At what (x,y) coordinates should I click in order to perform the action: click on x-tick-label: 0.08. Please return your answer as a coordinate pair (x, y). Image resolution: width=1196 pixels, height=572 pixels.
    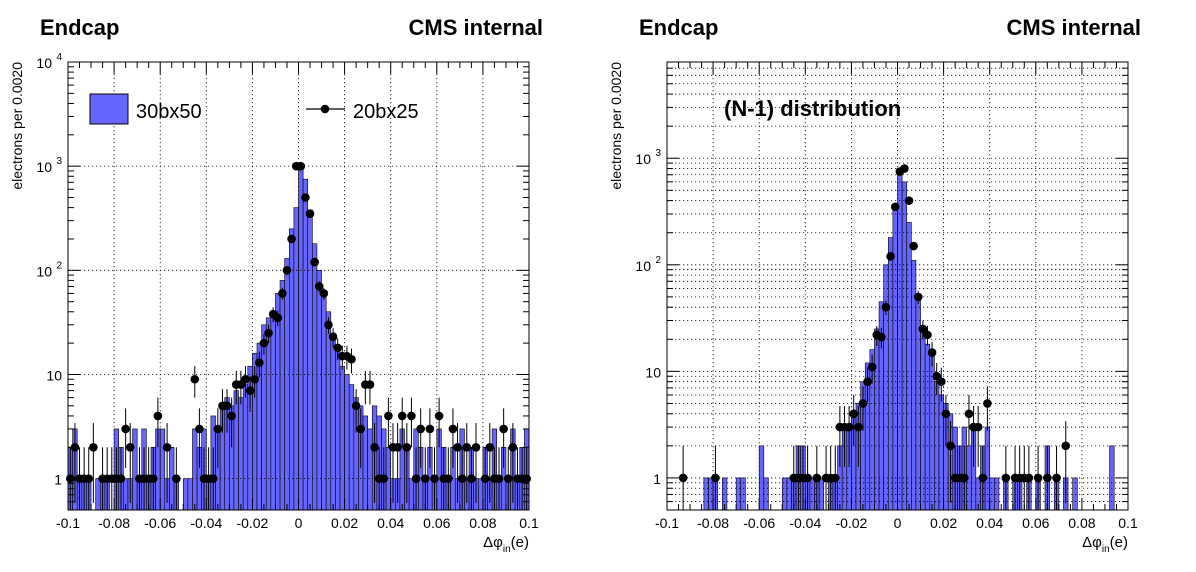
    Looking at the image, I should click on (1081, 523).